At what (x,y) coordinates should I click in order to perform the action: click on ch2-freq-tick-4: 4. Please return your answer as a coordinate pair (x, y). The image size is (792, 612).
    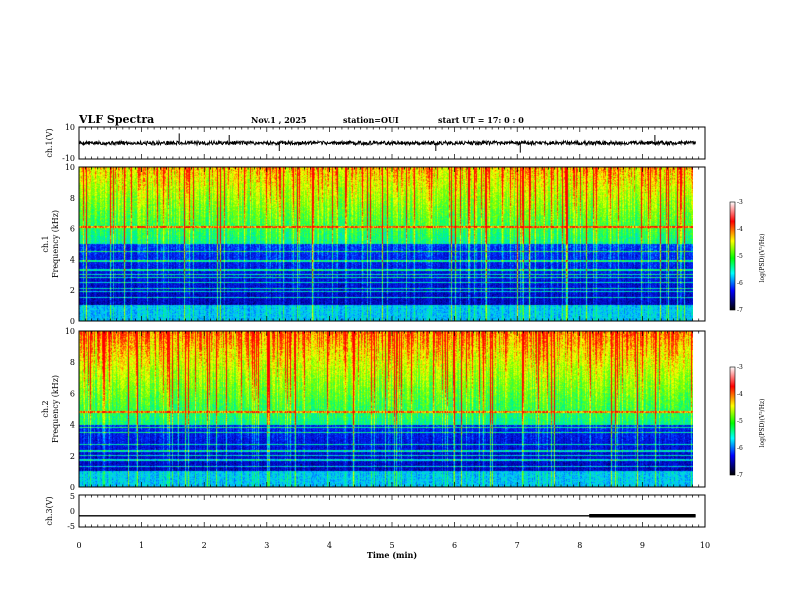
    Looking at the image, I should click on (72, 425).